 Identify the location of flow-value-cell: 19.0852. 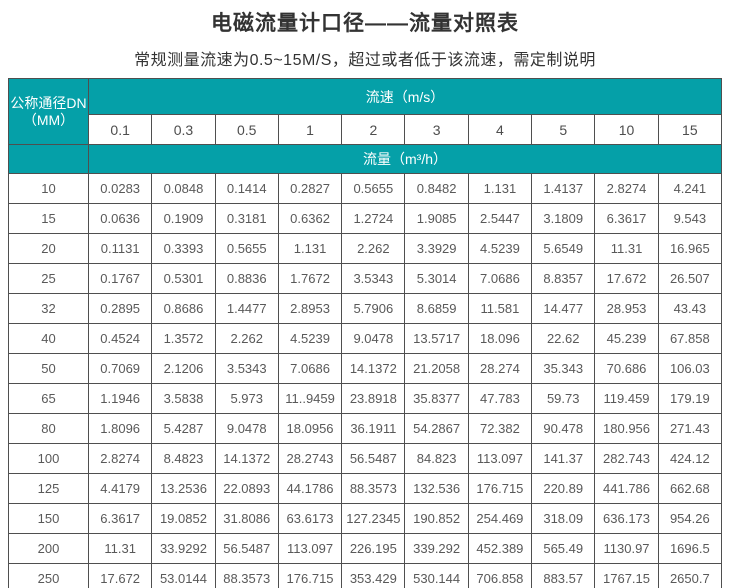
(183, 518).